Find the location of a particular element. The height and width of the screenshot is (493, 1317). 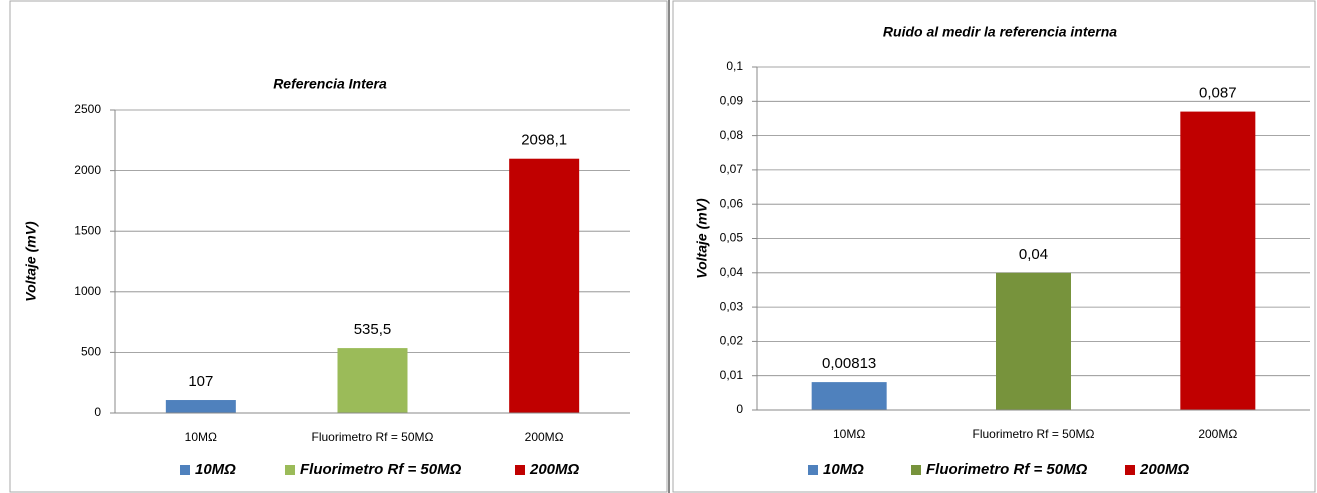

chart-title: Referencia Intera is located at coordinates (330, 84).